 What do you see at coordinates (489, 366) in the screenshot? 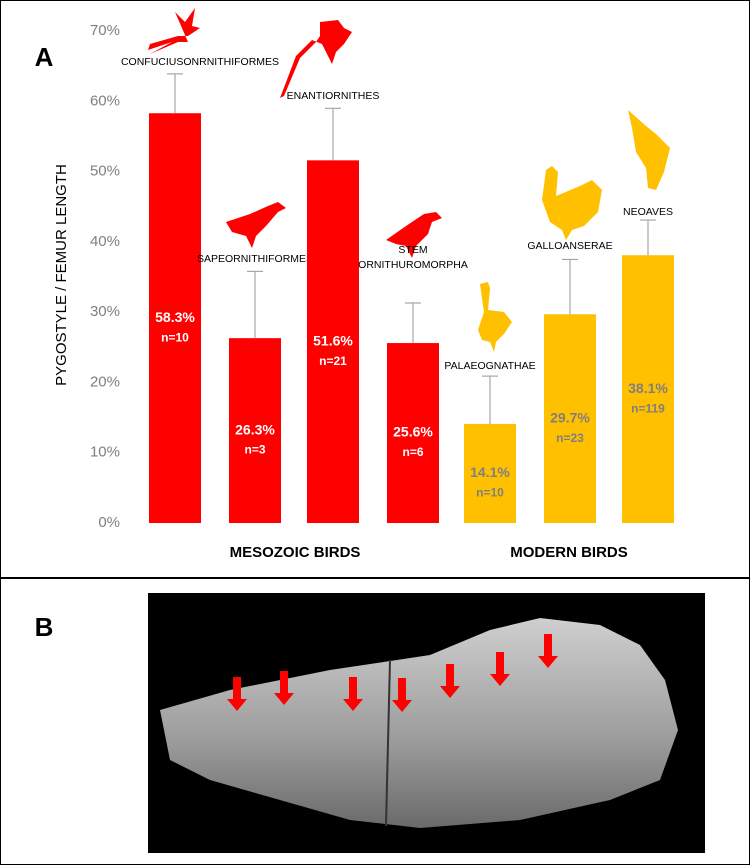
I see `category-label: PALAEOGNATHAE` at bounding box center [489, 366].